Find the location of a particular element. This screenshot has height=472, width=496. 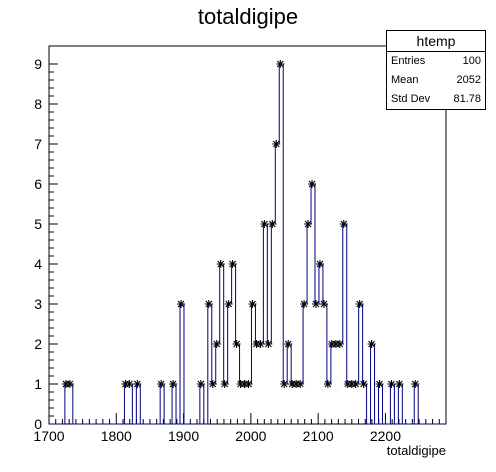

x-tick-label: 2200 is located at coordinates (385, 436).